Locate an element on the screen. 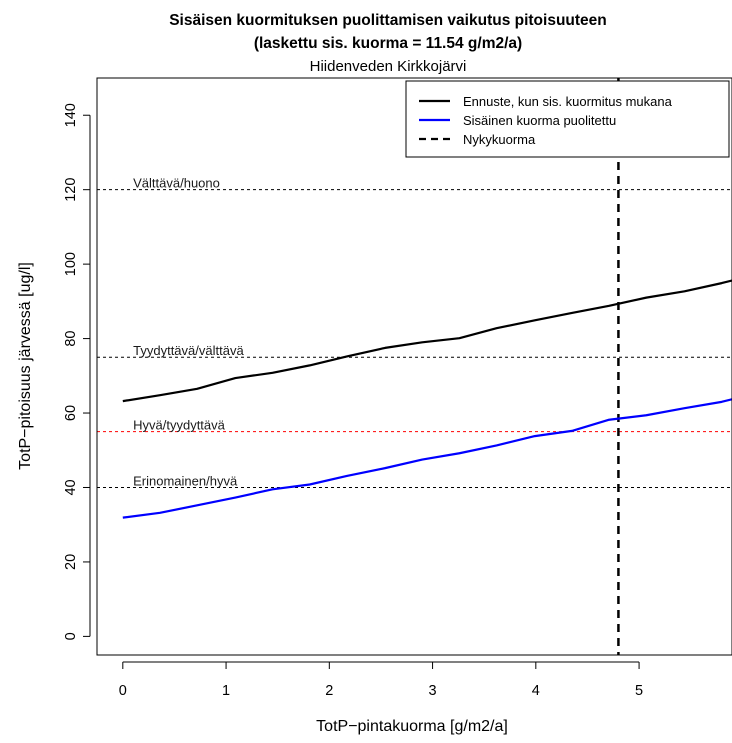 This screenshot has width=732, height=743. chart-title-line2: (laskettu sis. kuorma = 11.54 g/m2/a) is located at coordinates (388, 43).